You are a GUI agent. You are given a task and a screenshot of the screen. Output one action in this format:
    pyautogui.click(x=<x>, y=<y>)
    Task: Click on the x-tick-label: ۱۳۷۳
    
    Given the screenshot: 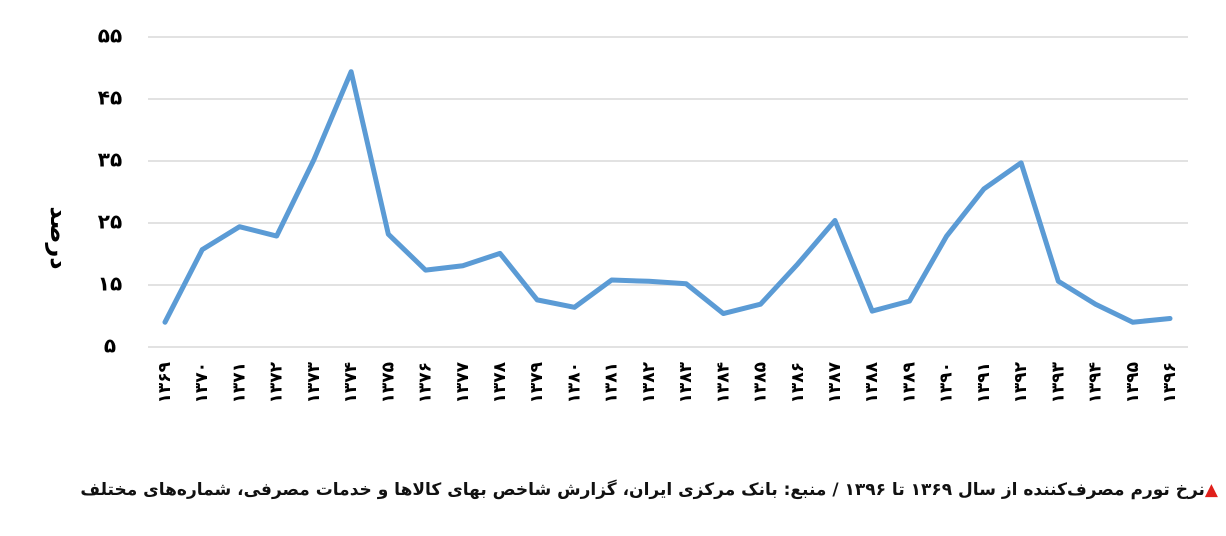 What is the action you would take?
    pyautogui.click(x=314, y=382)
    